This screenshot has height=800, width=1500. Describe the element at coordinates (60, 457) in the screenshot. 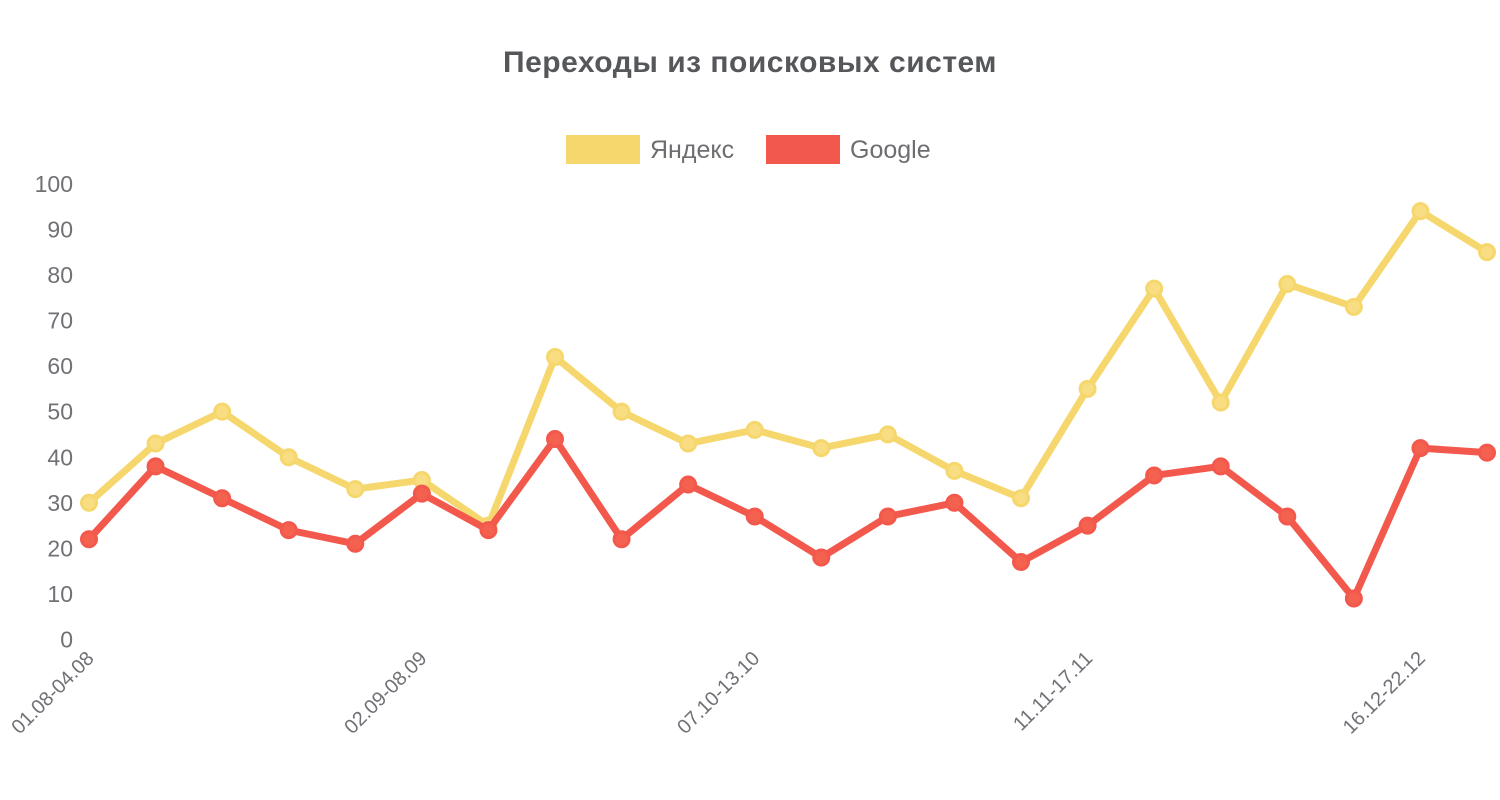

I see `y-axis-tick-label: 40` at that location.